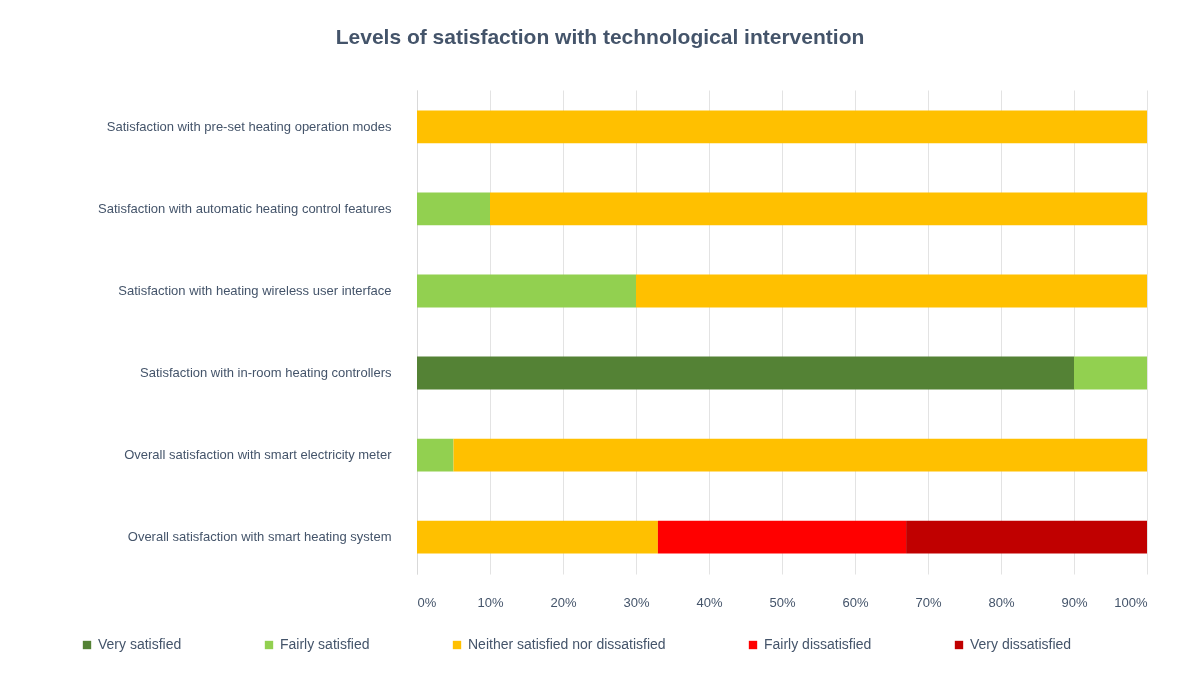 The width and height of the screenshot is (1195, 676). Describe the element at coordinates (563, 602) in the screenshot. I see `x-tick-label: 20%` at that location.